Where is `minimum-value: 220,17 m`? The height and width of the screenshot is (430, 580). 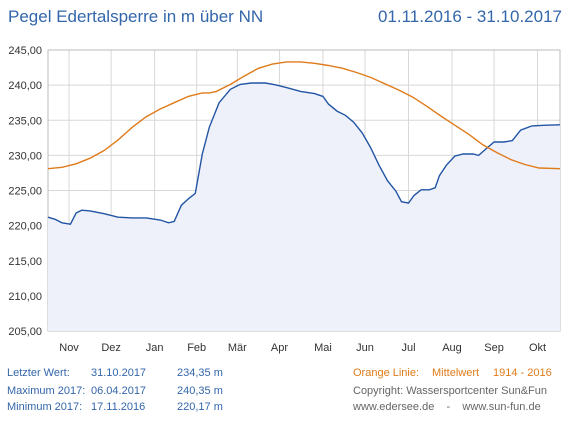 minimum-value: 220,17 m is located at coordinates (200, 407).